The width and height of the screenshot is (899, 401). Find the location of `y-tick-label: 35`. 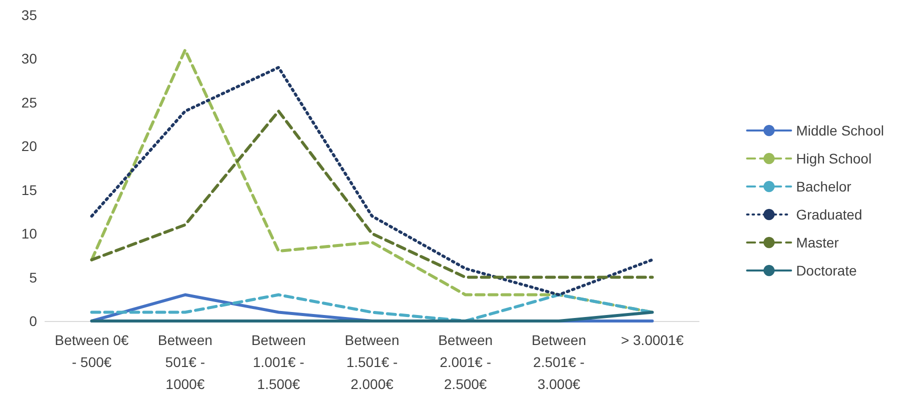

y-tick-label: 35 is located at coordinates (29, 15).